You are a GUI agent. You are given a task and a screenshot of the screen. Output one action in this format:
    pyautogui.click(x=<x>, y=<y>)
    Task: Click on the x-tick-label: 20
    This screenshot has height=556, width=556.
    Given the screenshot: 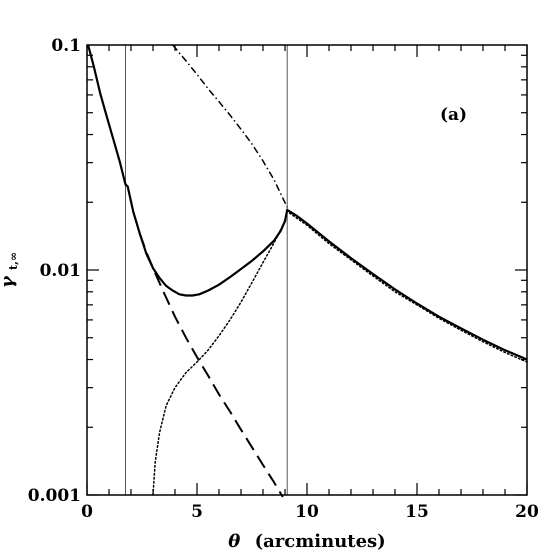 What is the action you would take?
    pyautogui.click(x=527, y=512)
    